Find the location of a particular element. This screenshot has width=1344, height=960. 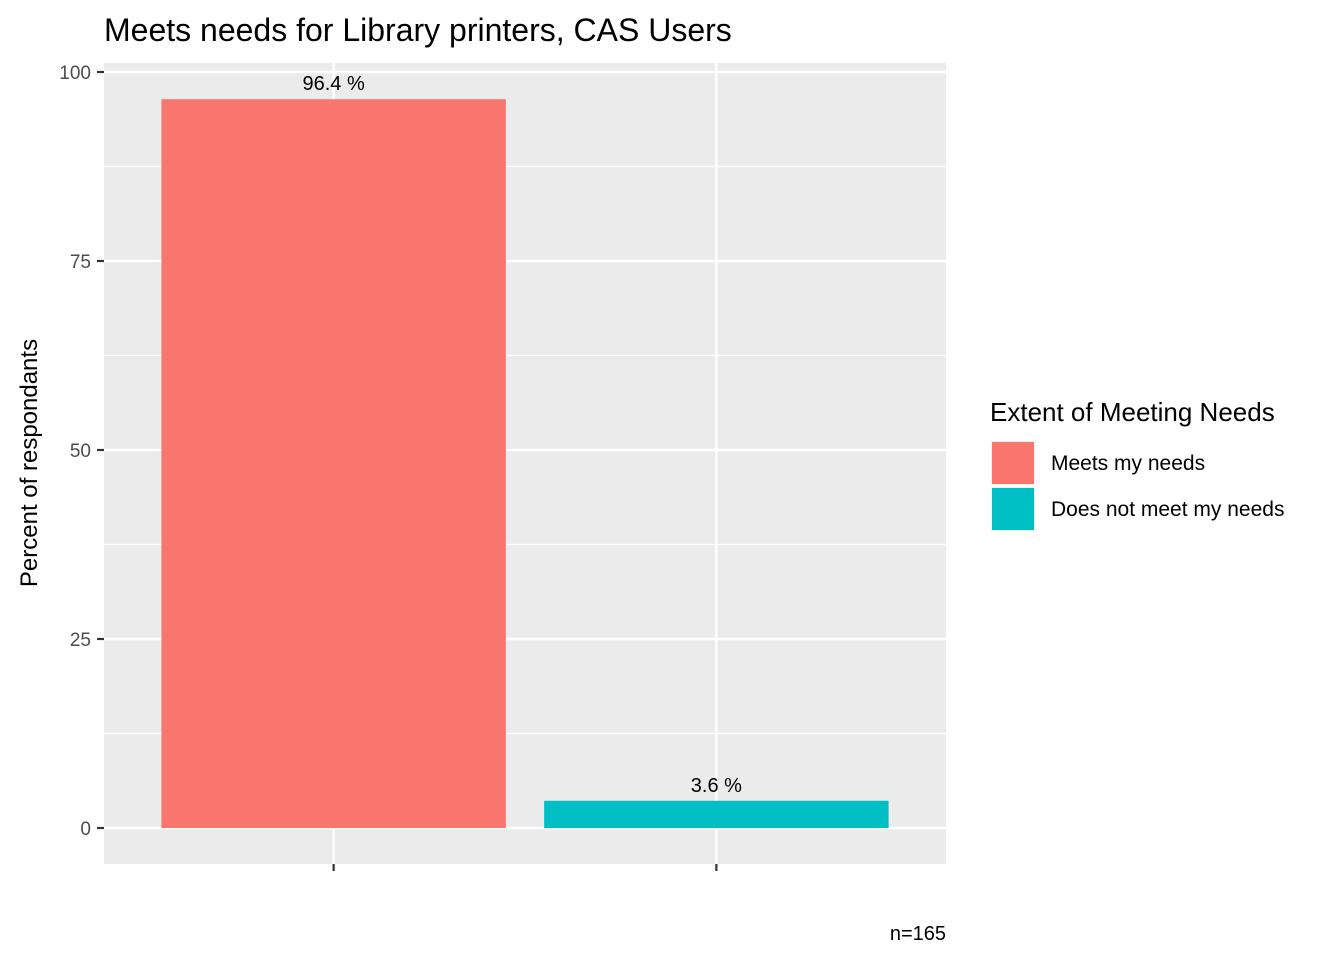

legend-entry-label: Meets my needs is located at coordinates (1128, 463).